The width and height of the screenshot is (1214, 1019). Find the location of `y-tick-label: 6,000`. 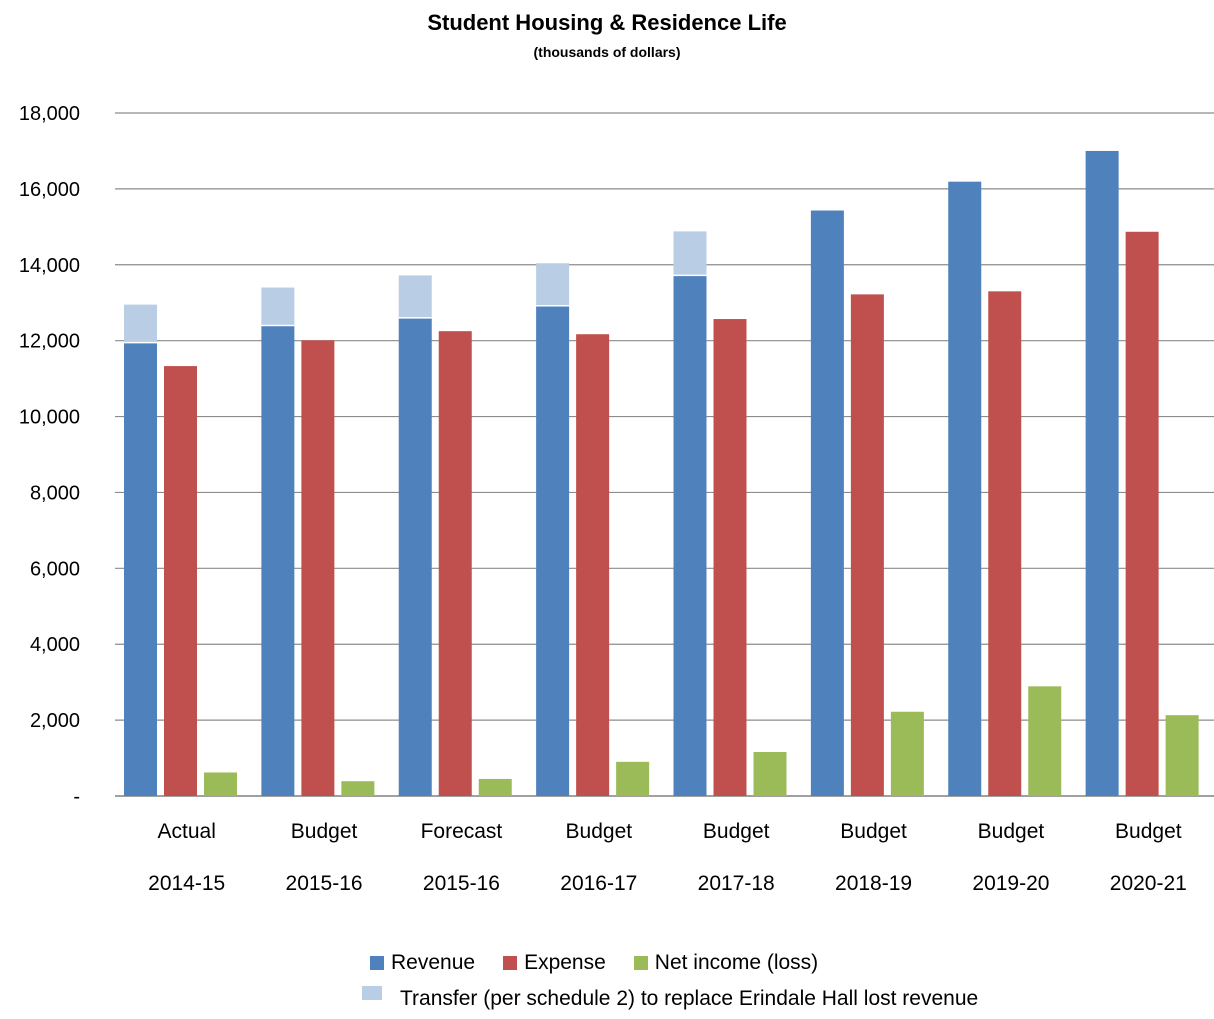

y-tick-label: 6,000 is located at coordinates (55, 569).